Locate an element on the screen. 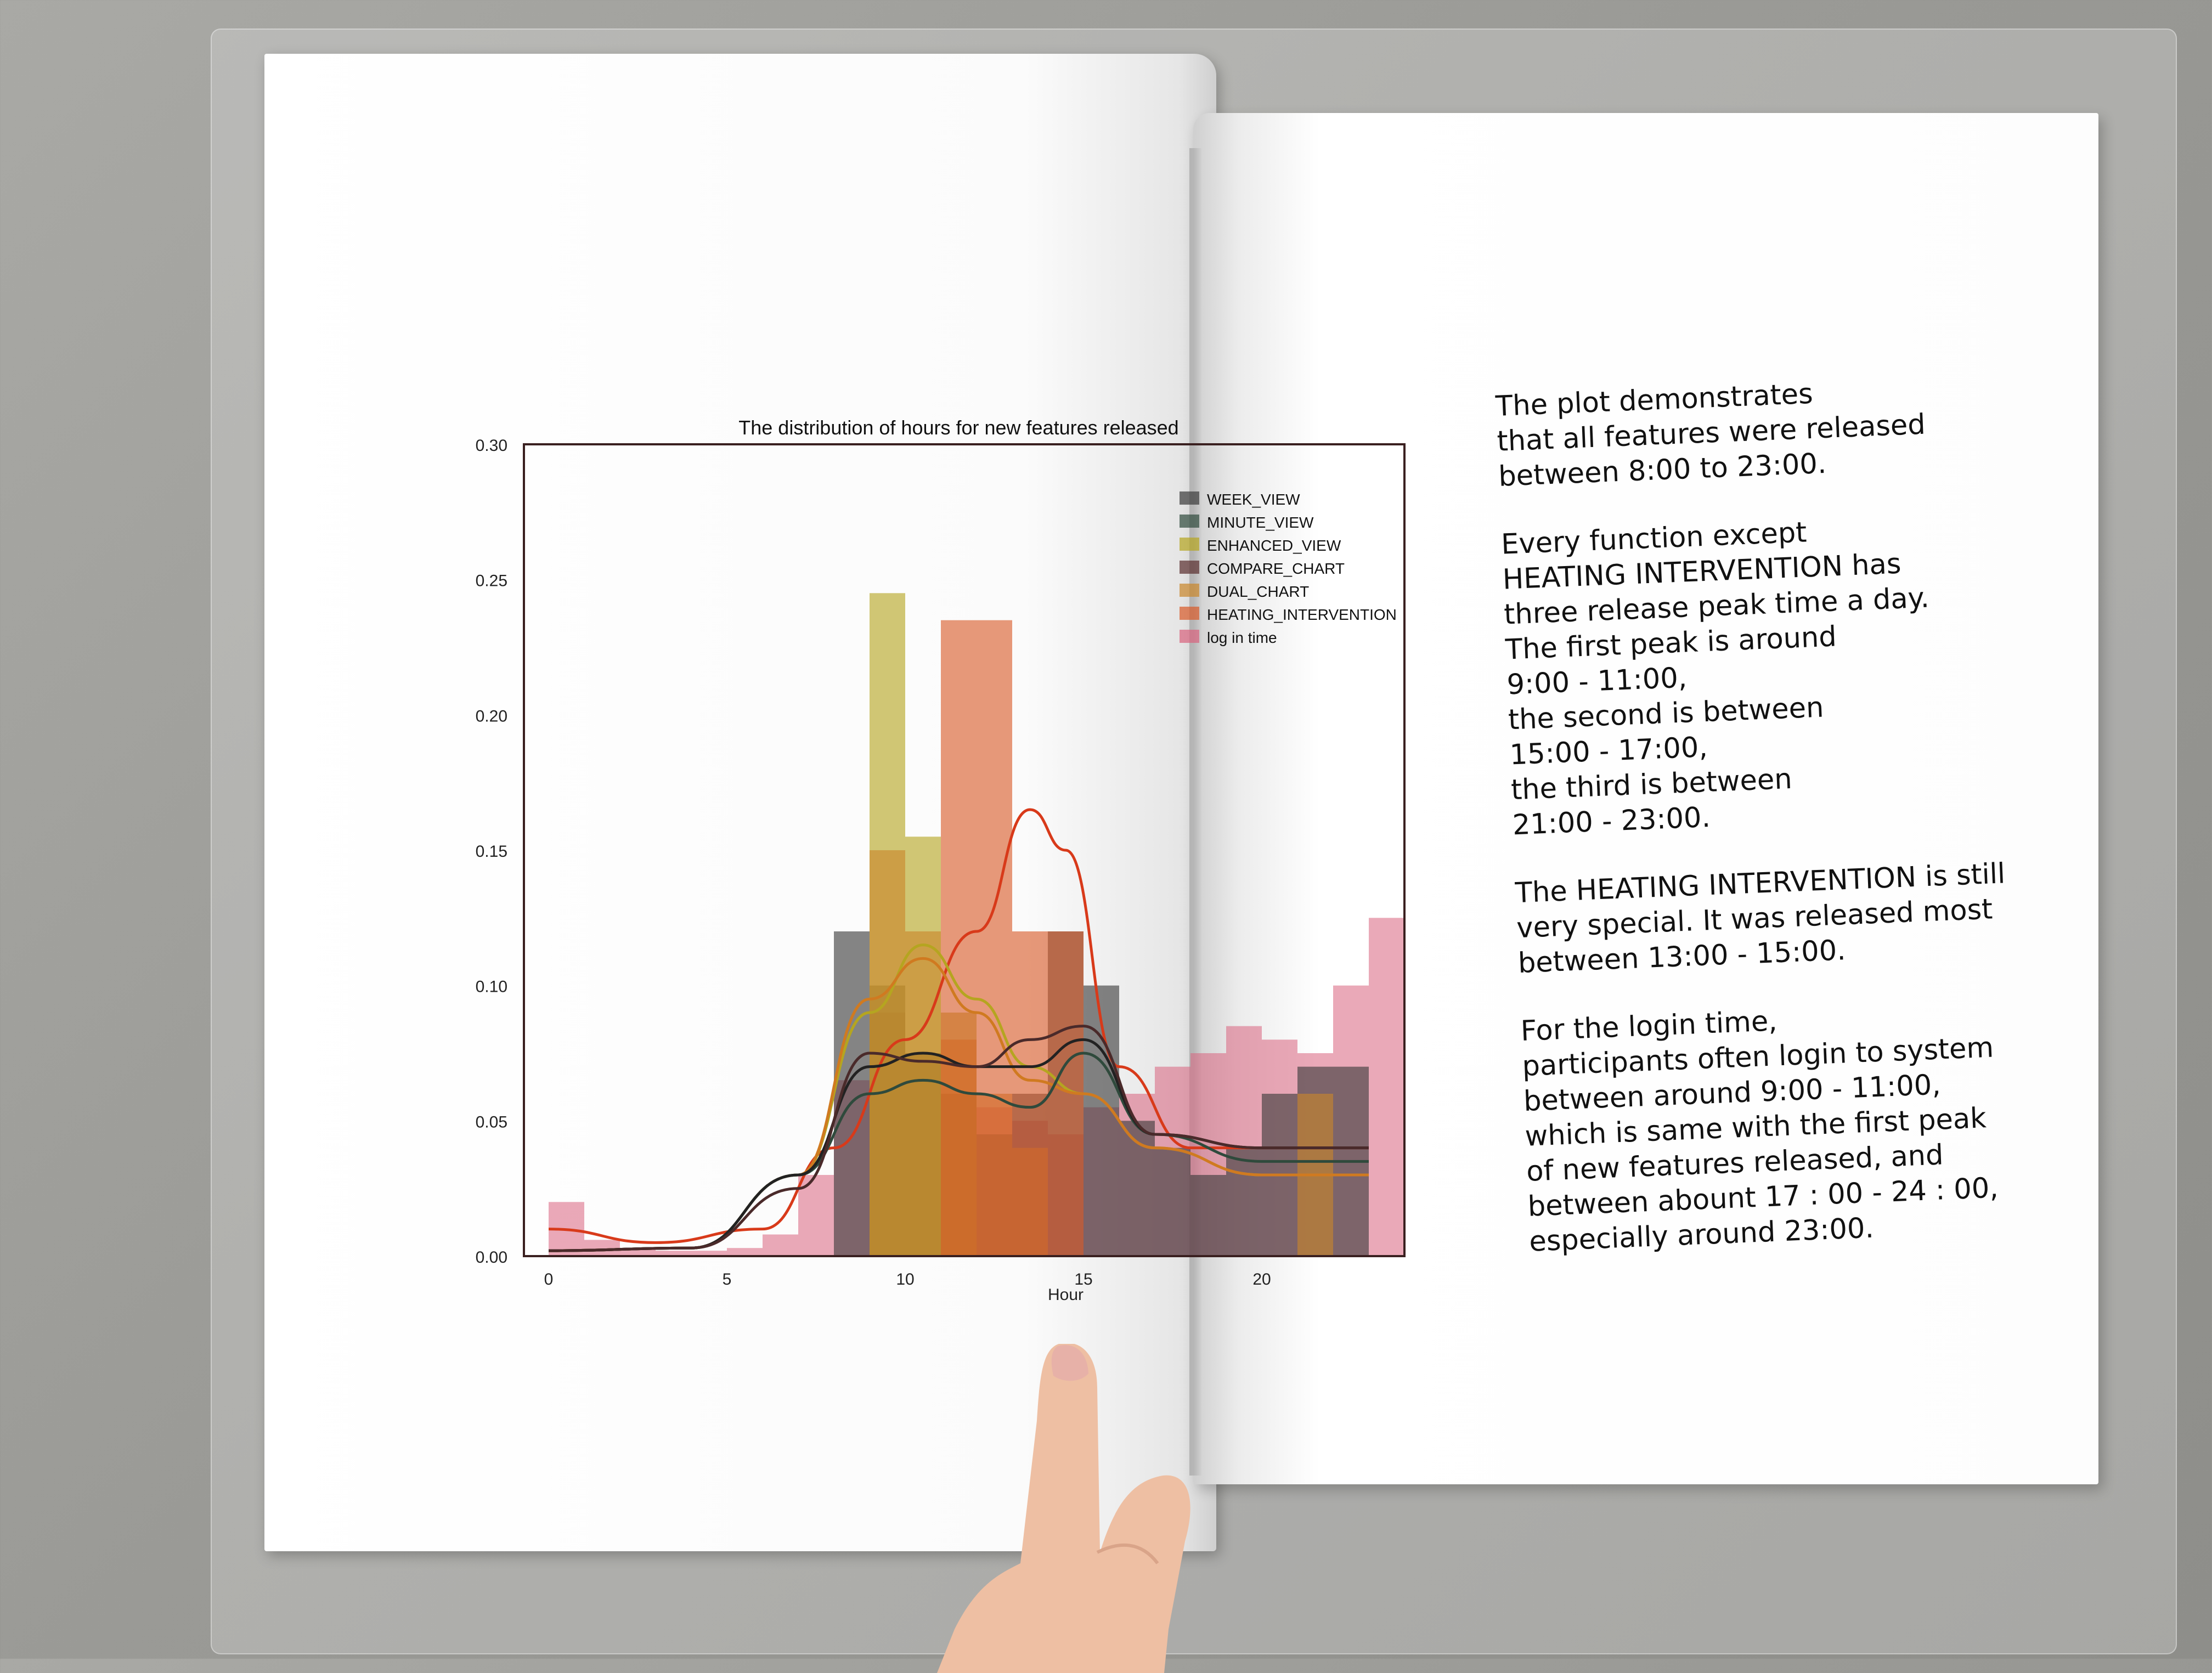  y-tick-label-4: 0.20 is located at coordinates (491, 716).